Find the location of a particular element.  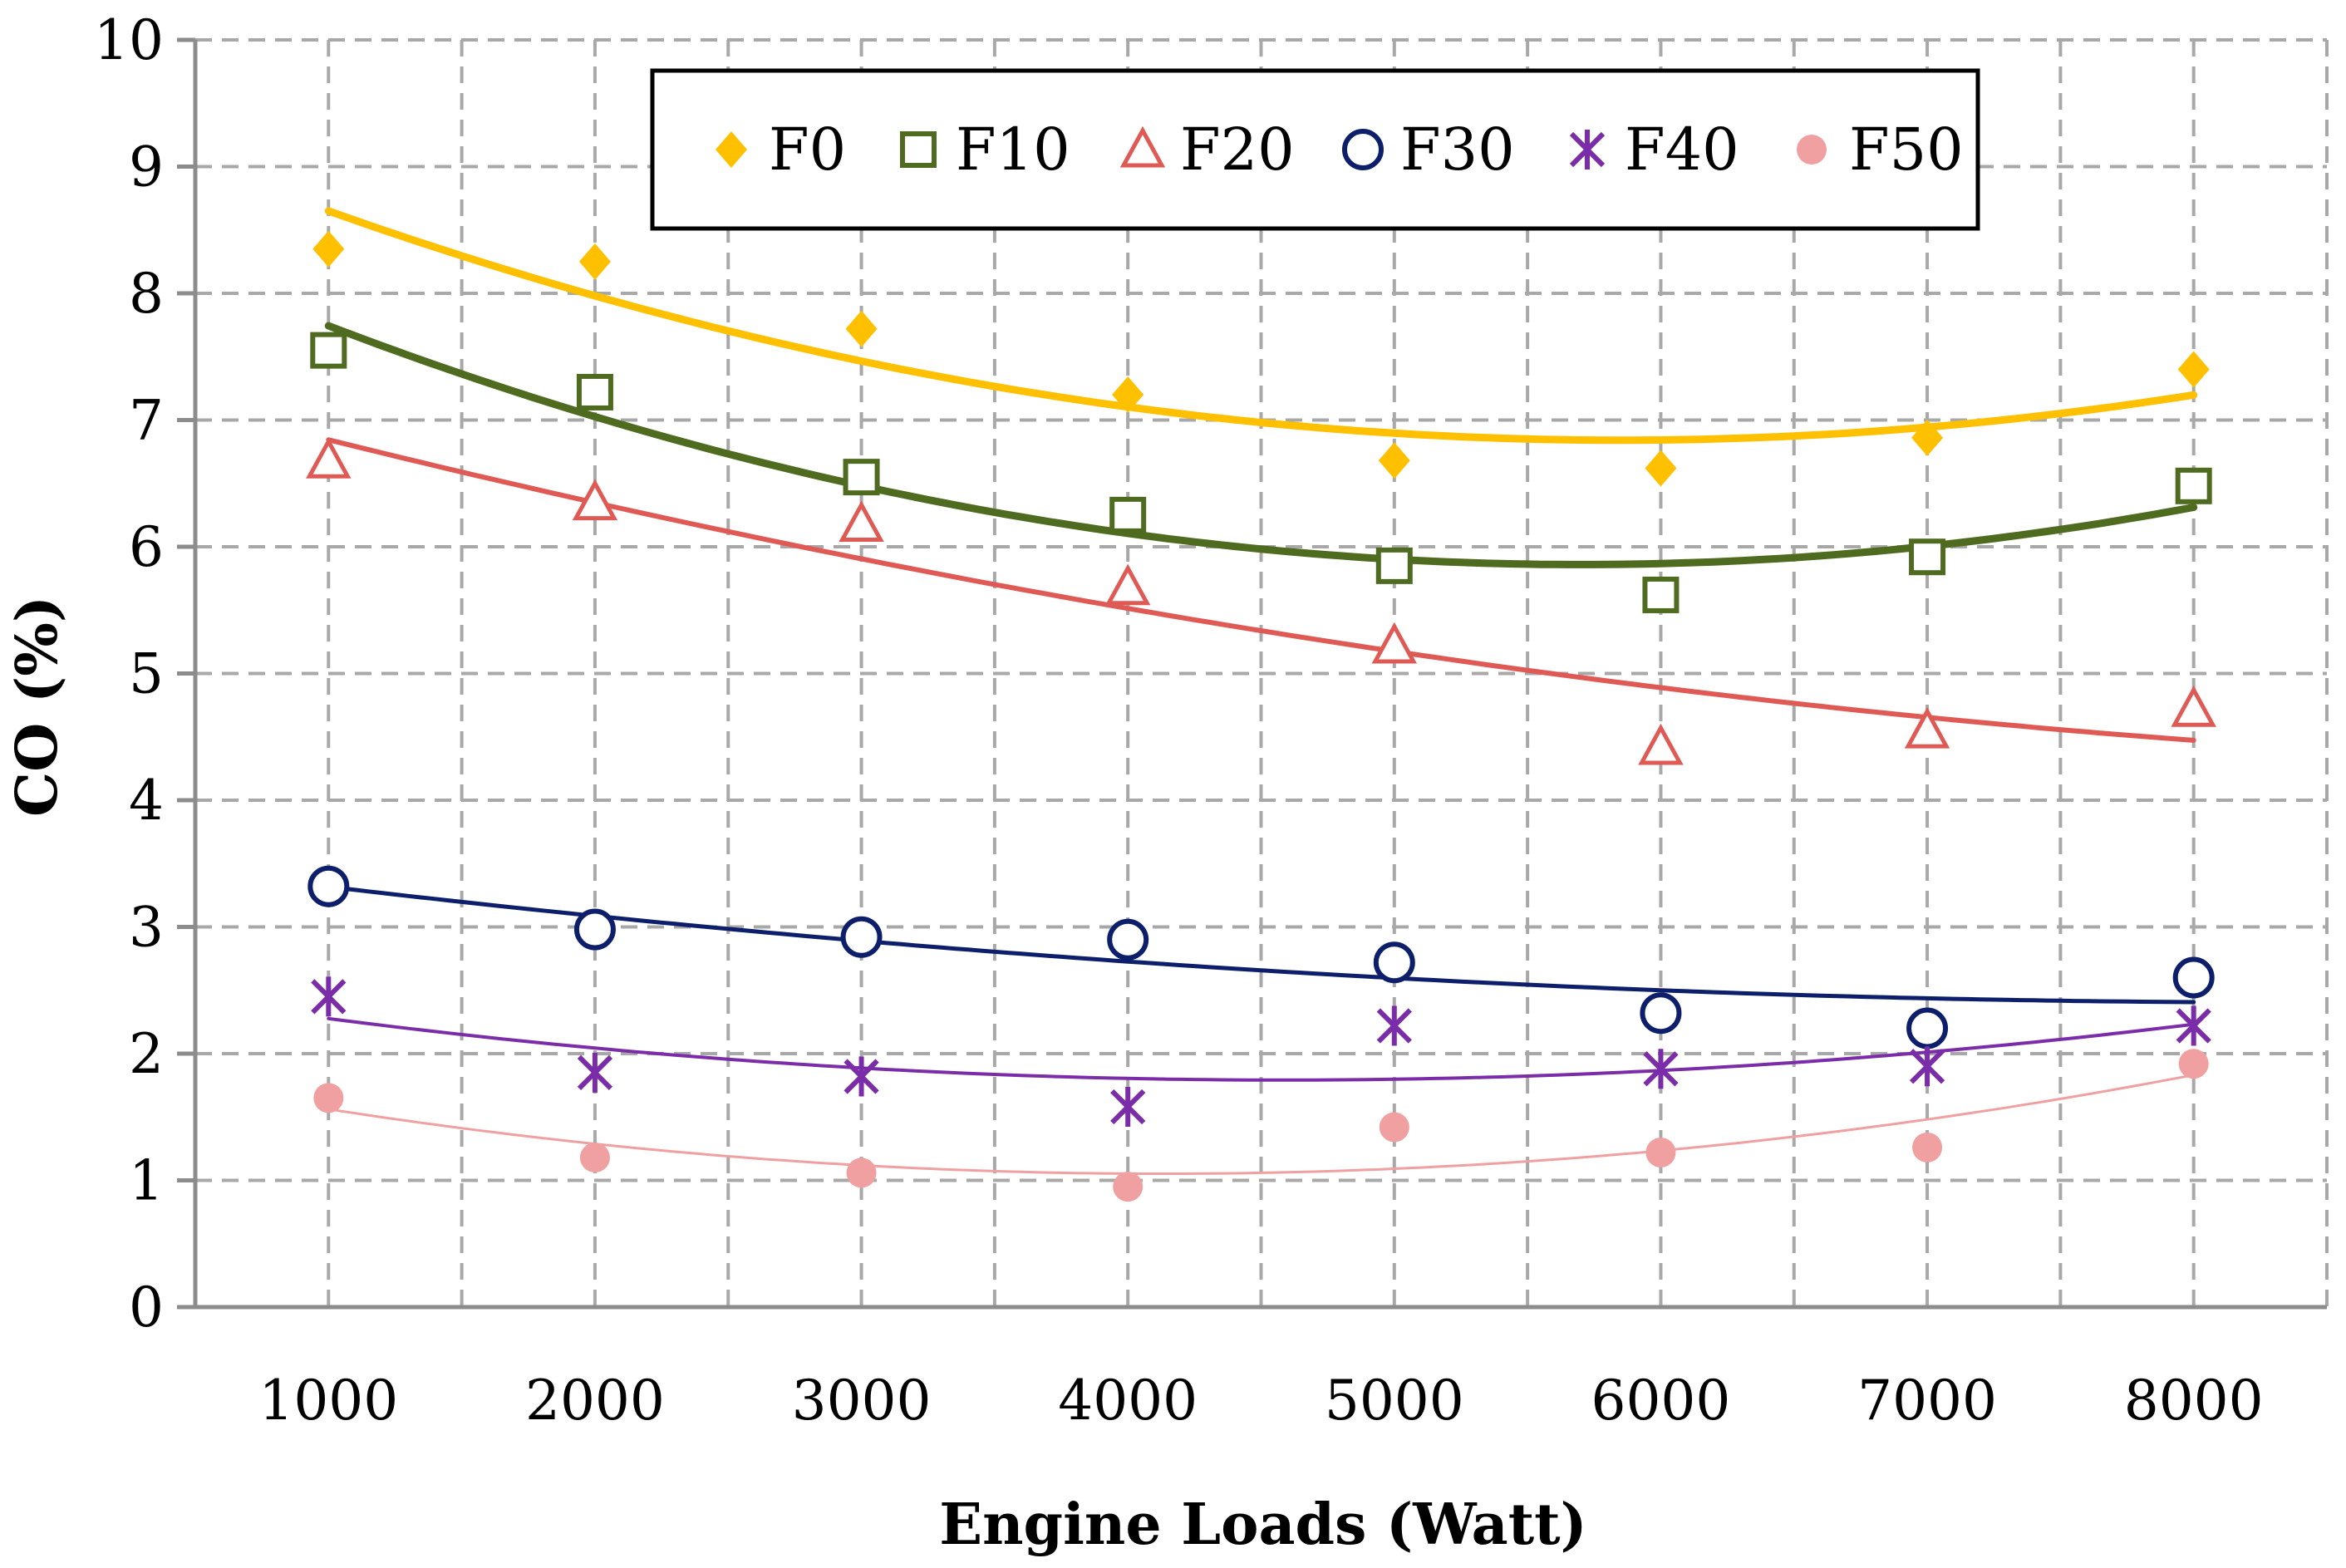

y-tick-label: 6 is located at coordinates (146, 547).